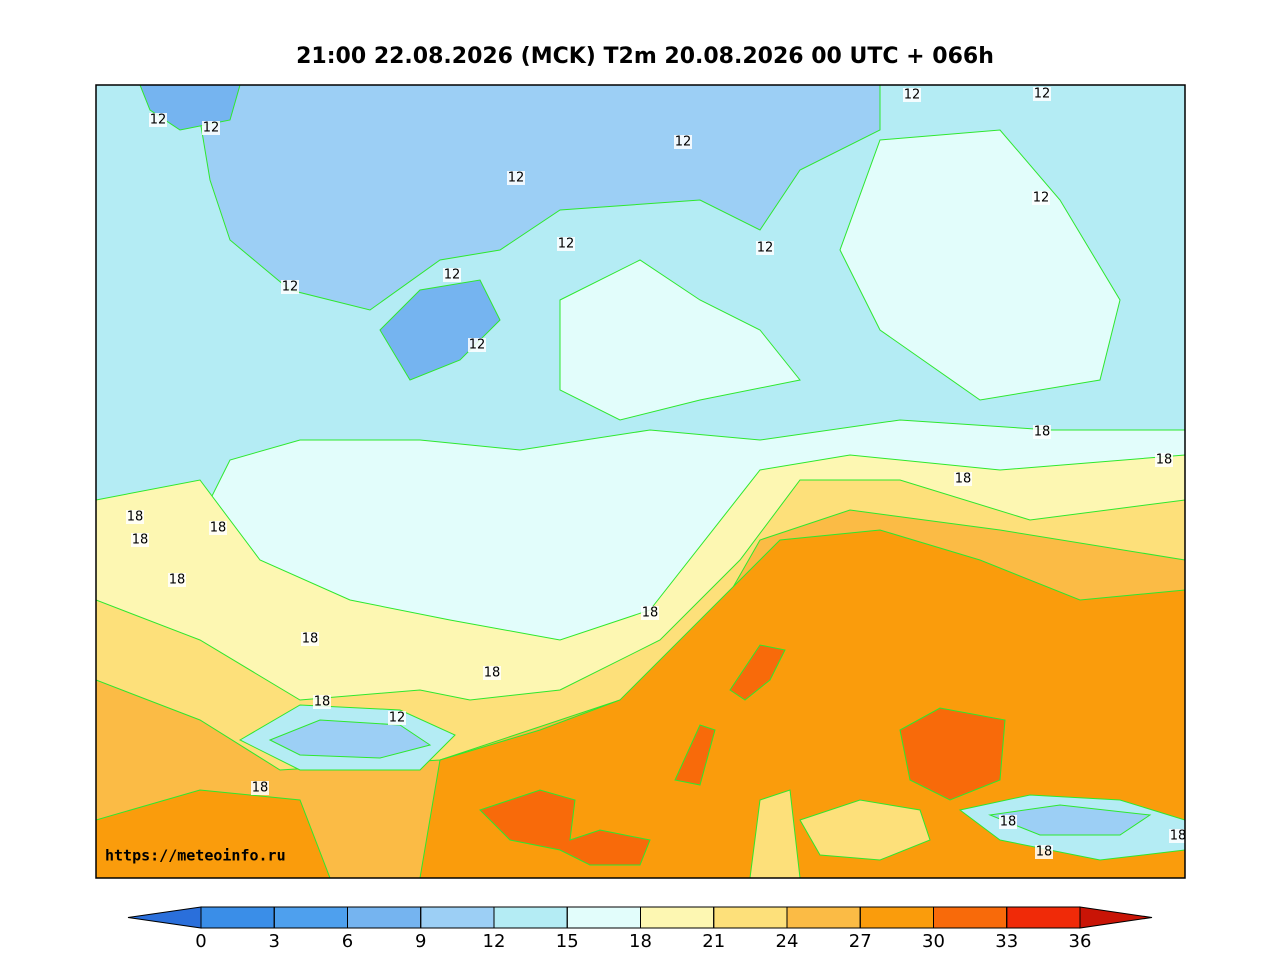 The image size is (1281, 963). What do you see at coordinates (195, 856) in the screenshot?
I see `source-url: https://meteoinfo.ru` at bounding box center [195, 856].